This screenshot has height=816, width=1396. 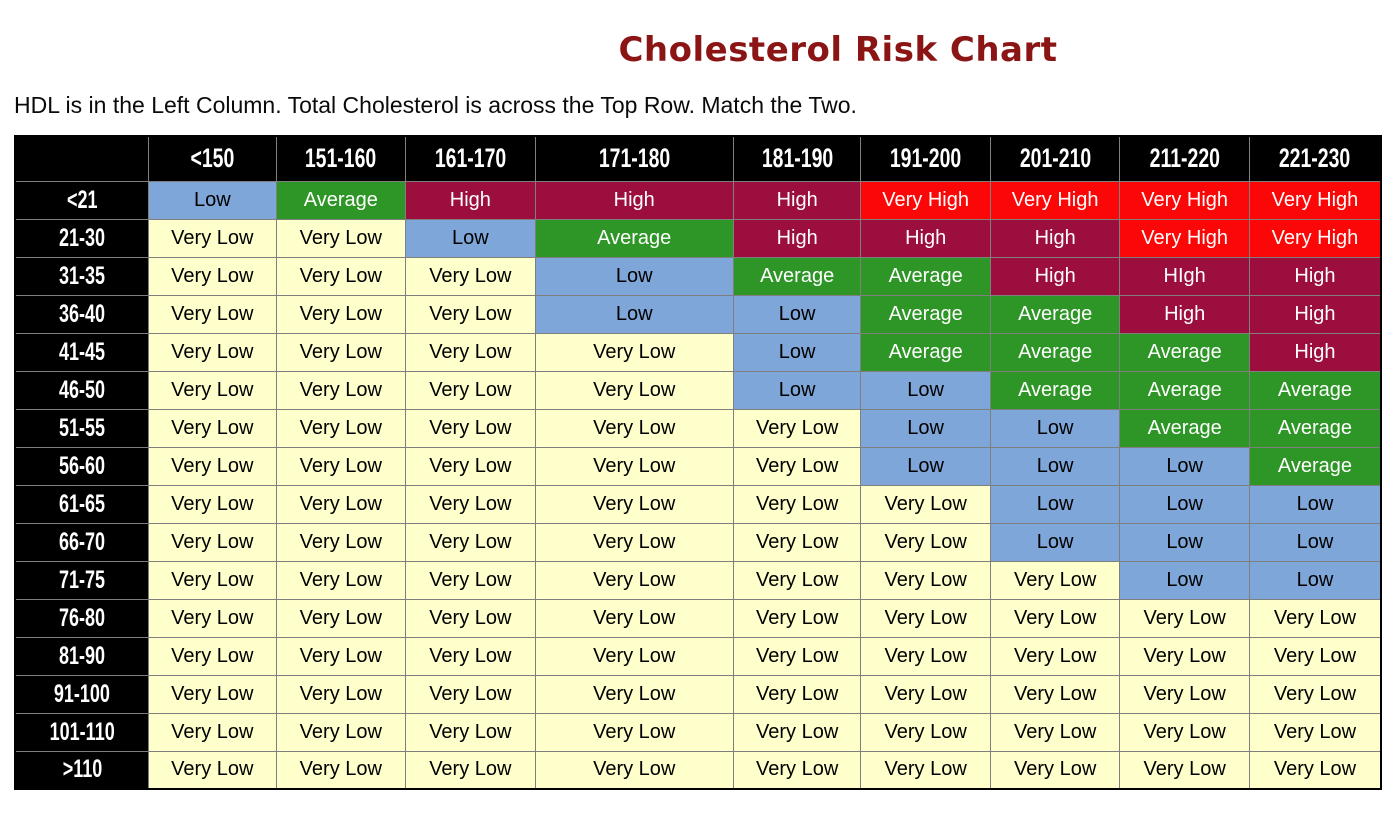 I want to click on col-header: 161-170, so click(x=470, y=158).